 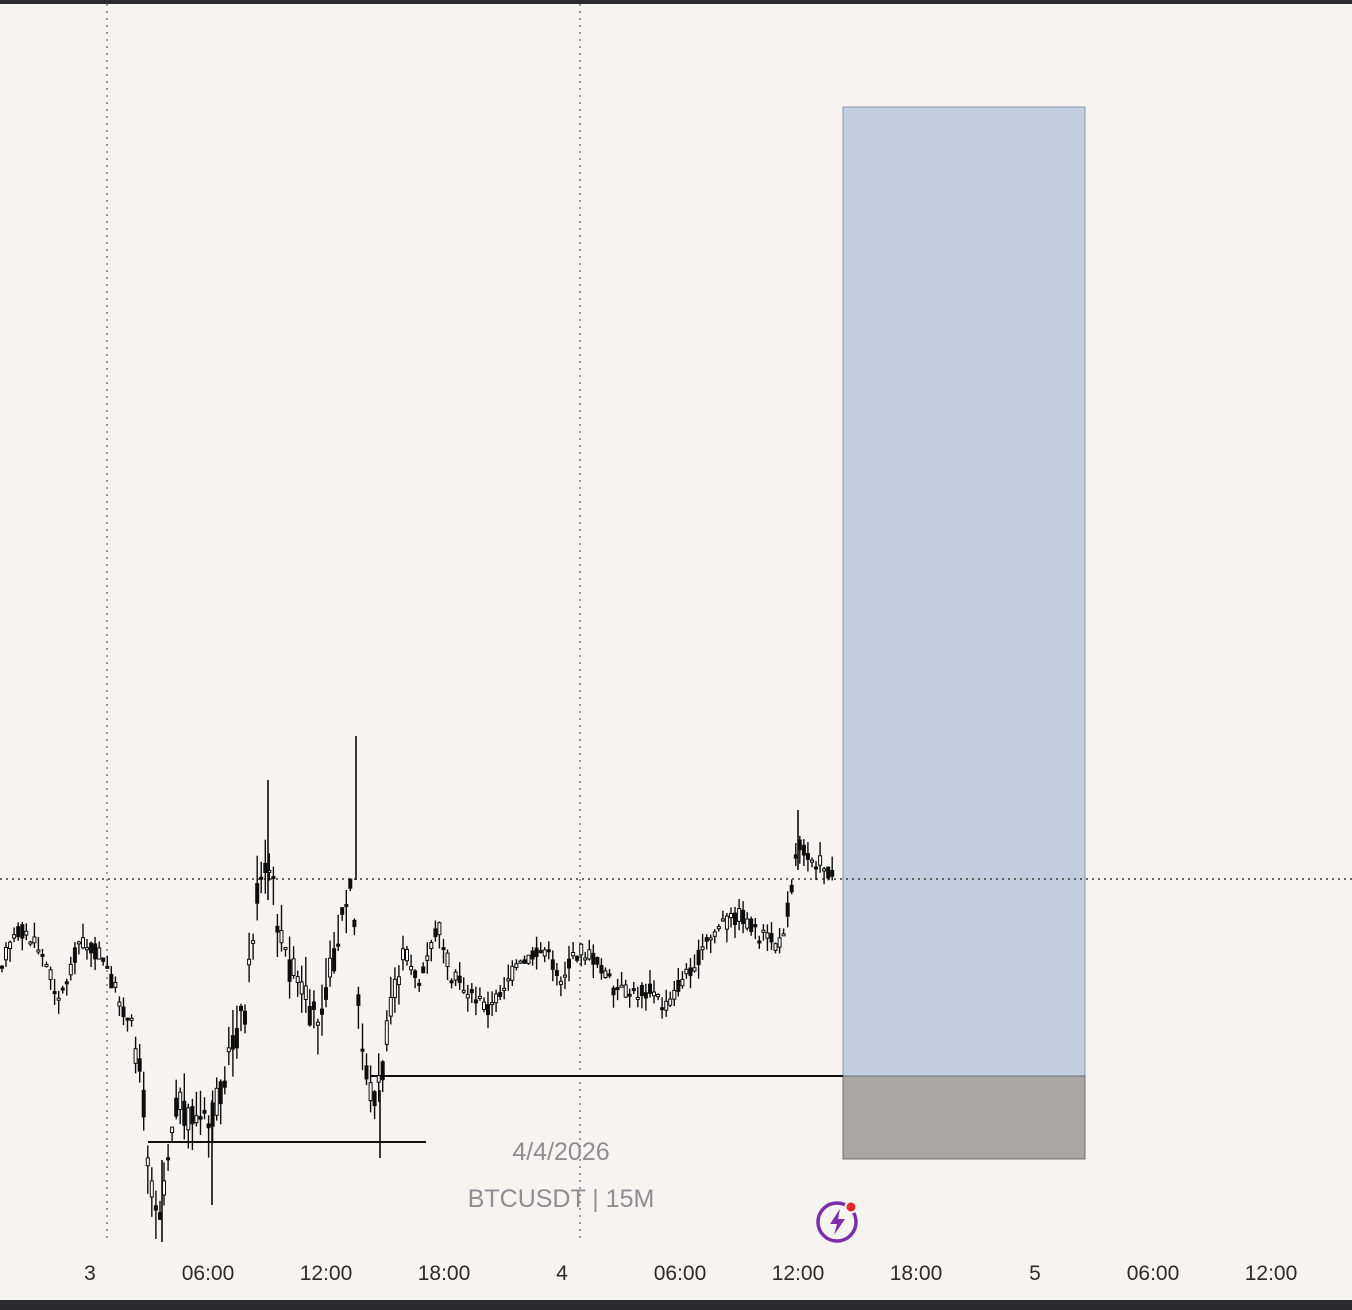 What do you see at coordinates (1035, 1273) in the screenshot?
I see `x-tick-label: 5` at bounding box center [1035, 1273].